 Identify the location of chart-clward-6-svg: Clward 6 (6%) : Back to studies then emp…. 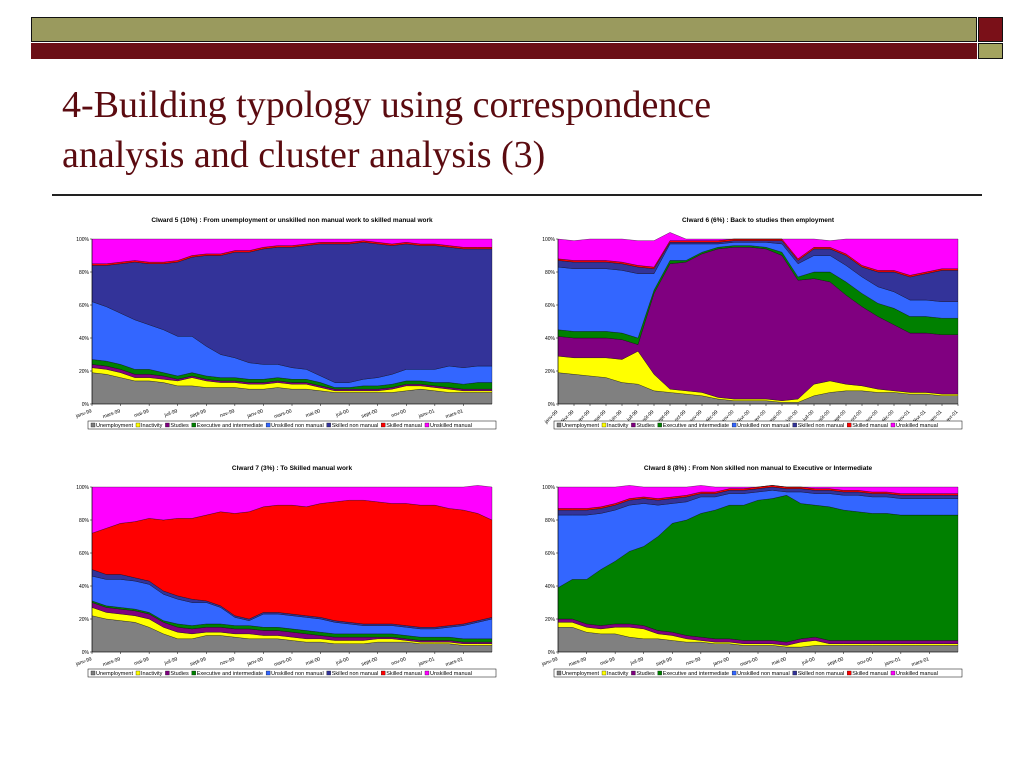
(752, 323).